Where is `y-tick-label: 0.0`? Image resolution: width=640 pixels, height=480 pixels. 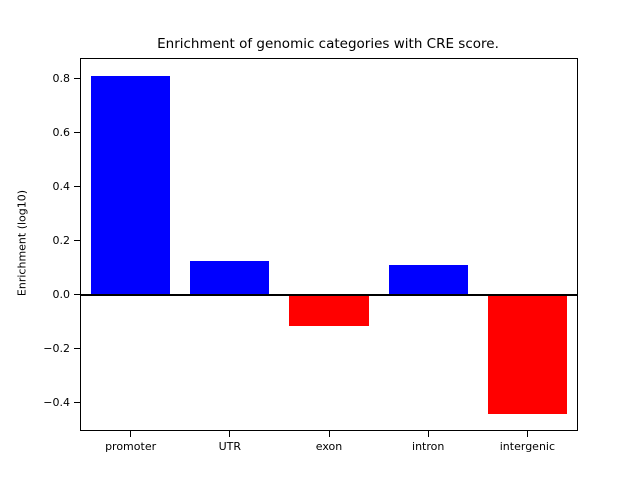 y-tick-label: 0.0 is located at coordinates (61, 294).